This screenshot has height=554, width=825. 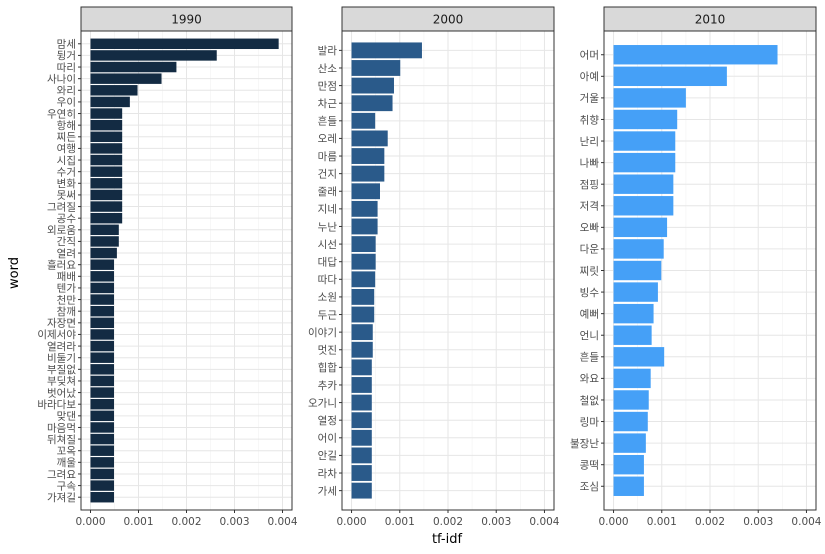 What do you see at coordinates (66, 161) in the screenshot?
I see `category-label: 시집` at bounding box center [66, 161].